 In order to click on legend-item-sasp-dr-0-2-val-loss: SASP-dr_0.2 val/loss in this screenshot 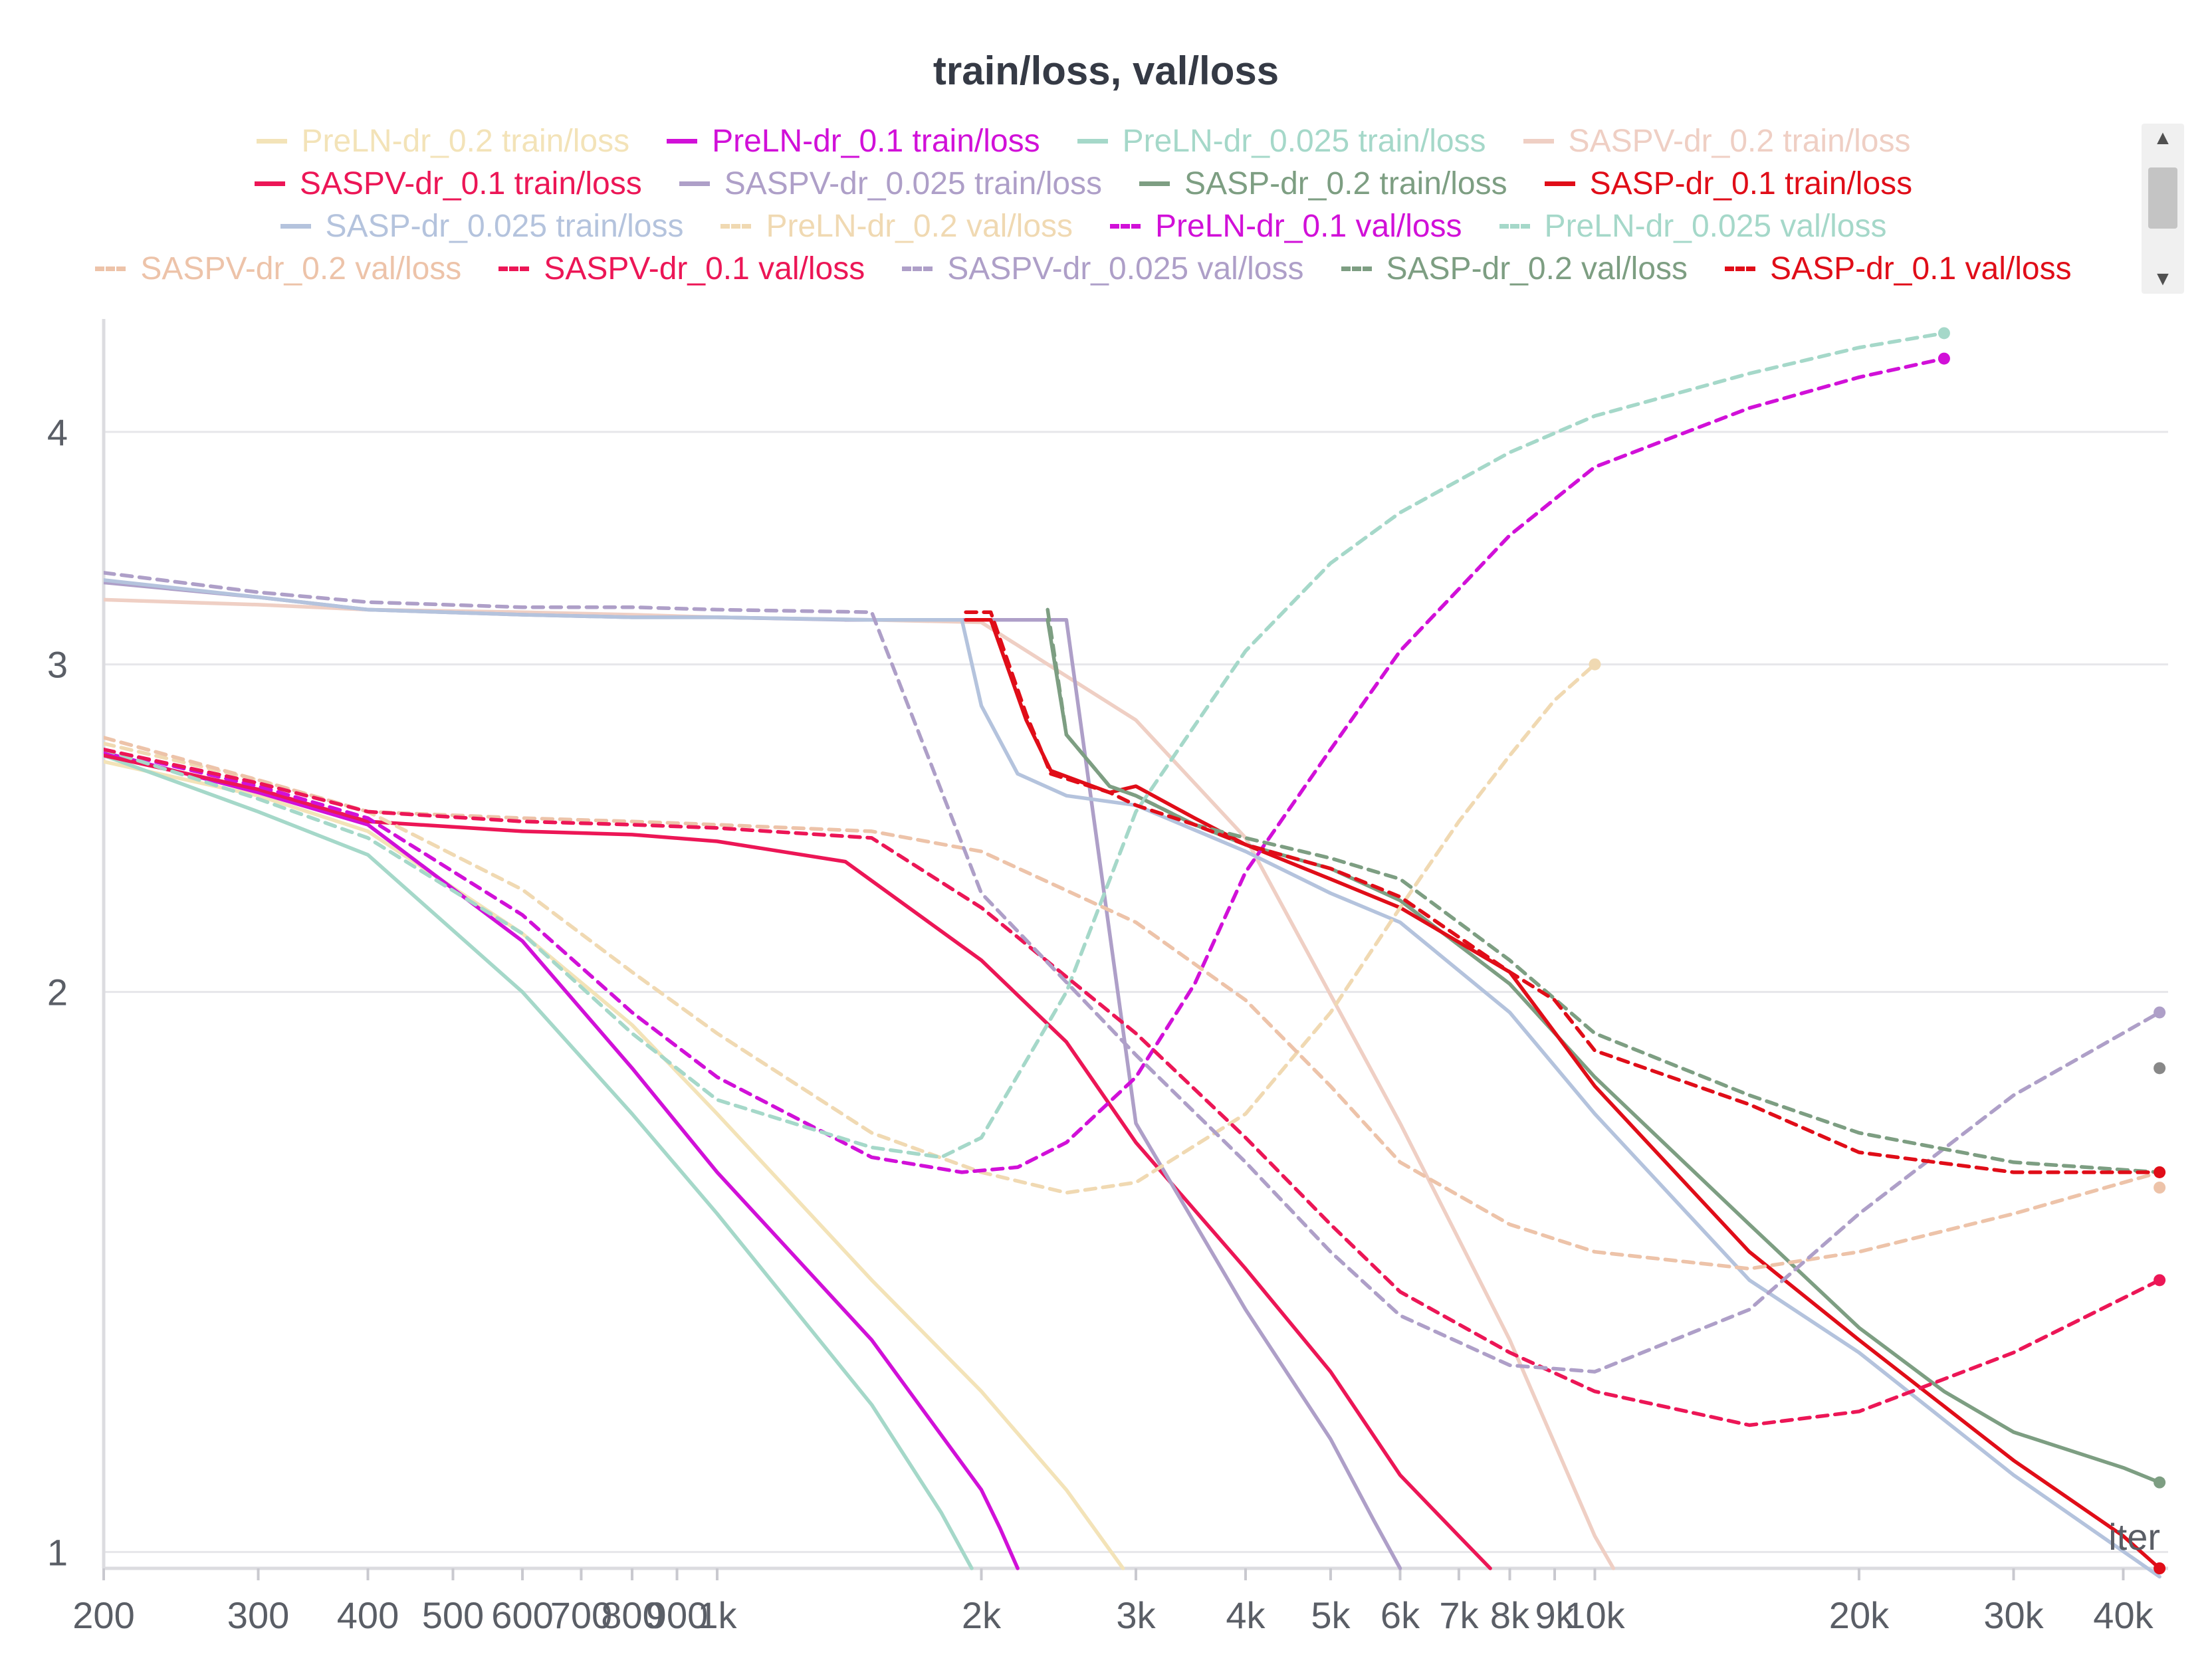, I will do `click(1514, 269)`.